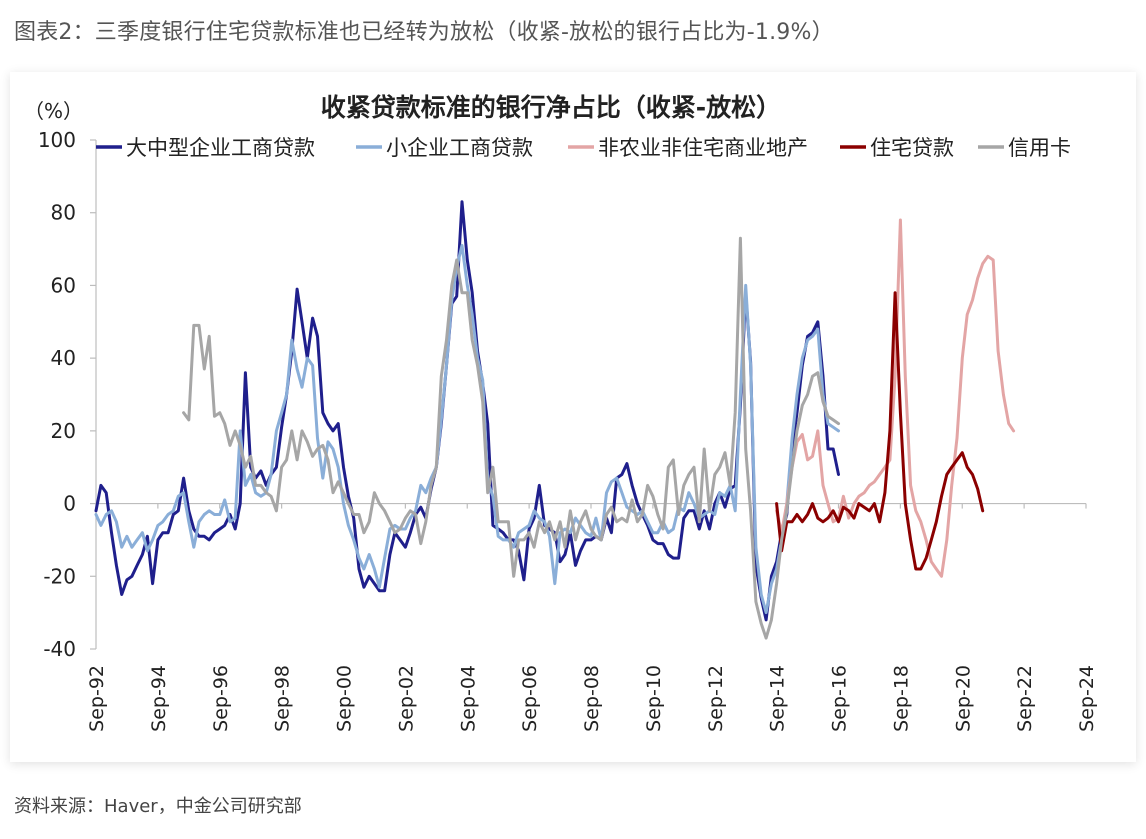 The width and height of the screenshot is (1146, 839). I want to click on x-tick-label: Sep-06, so click(530, 698).